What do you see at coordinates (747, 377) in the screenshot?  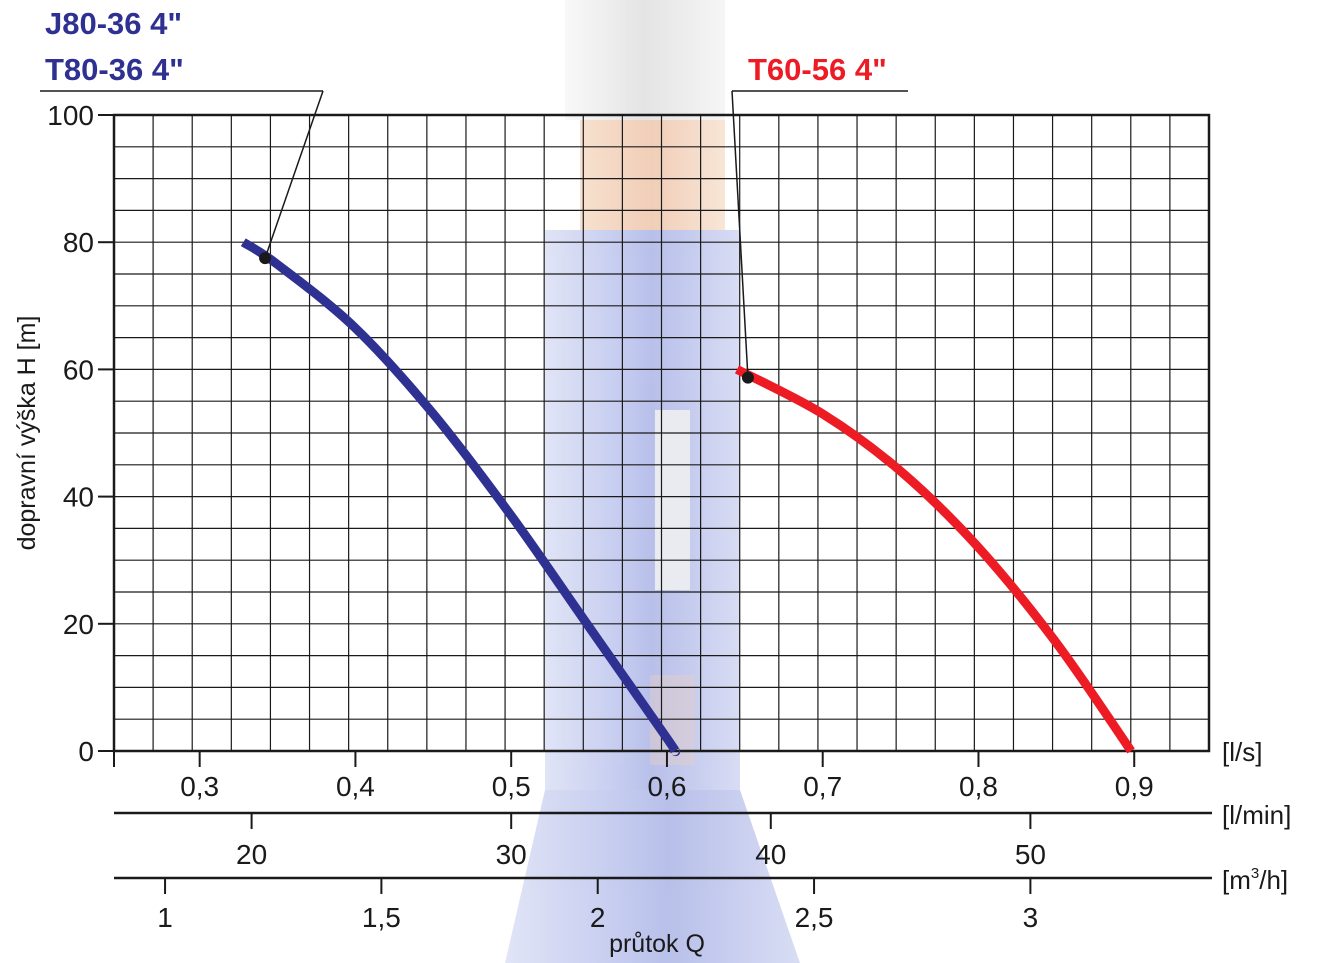 I see `marker-t60` at bounding box center [747, 377].